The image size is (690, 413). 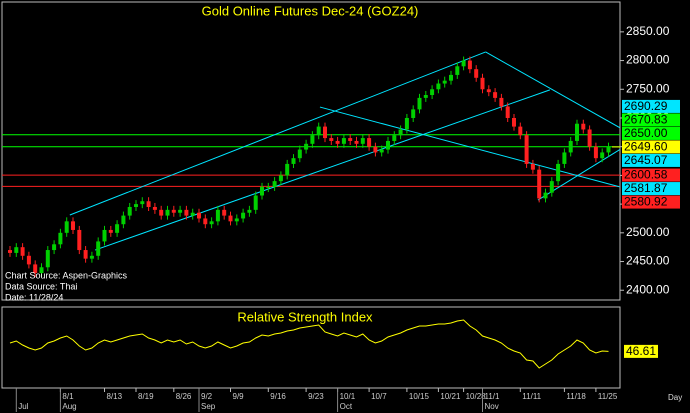 What do you see at coordinates (492, 406) in the screenshot?
I see `month-label: Nov` at bounding box center [492, 406].